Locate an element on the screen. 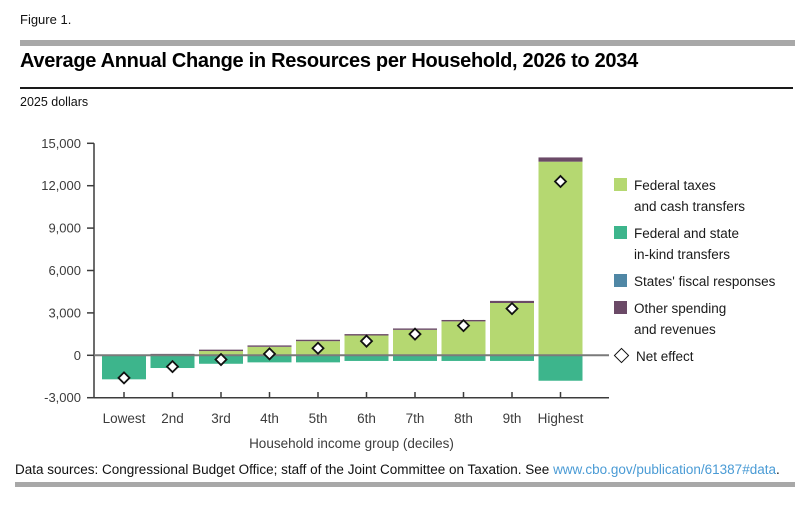 This screenshot has width=808, height=514. legend-item: Federal taxes and cash transfers is located at coordinates (710, 196).